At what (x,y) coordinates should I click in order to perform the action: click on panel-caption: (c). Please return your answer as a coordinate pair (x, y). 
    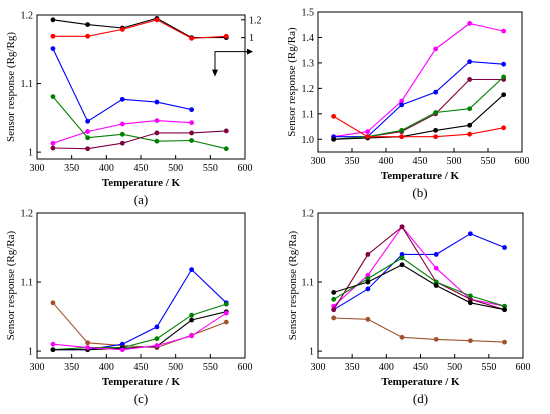
    Looking at the image, I should click on (141, 398).